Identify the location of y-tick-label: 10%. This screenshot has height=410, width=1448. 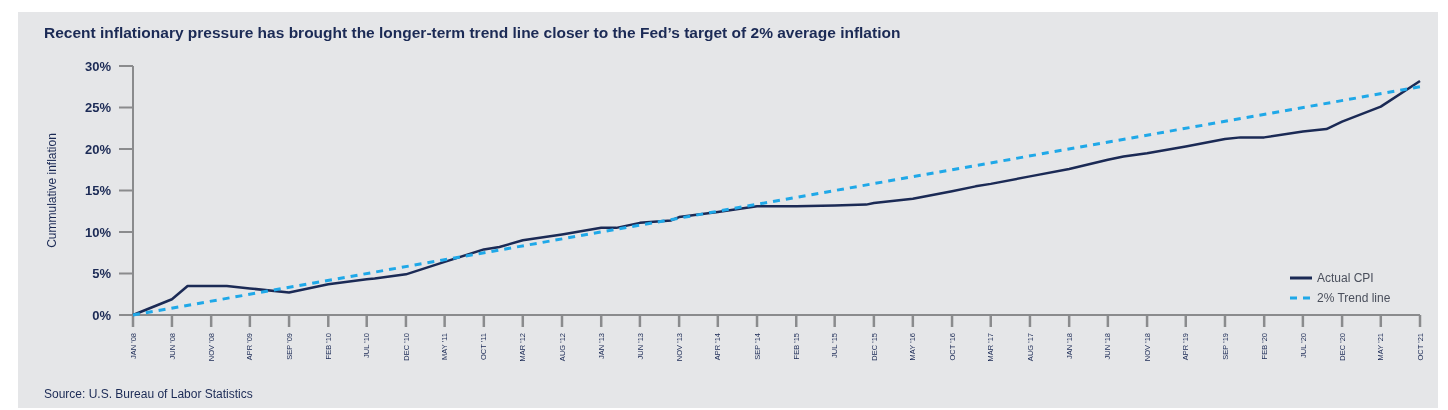
(98, 232).